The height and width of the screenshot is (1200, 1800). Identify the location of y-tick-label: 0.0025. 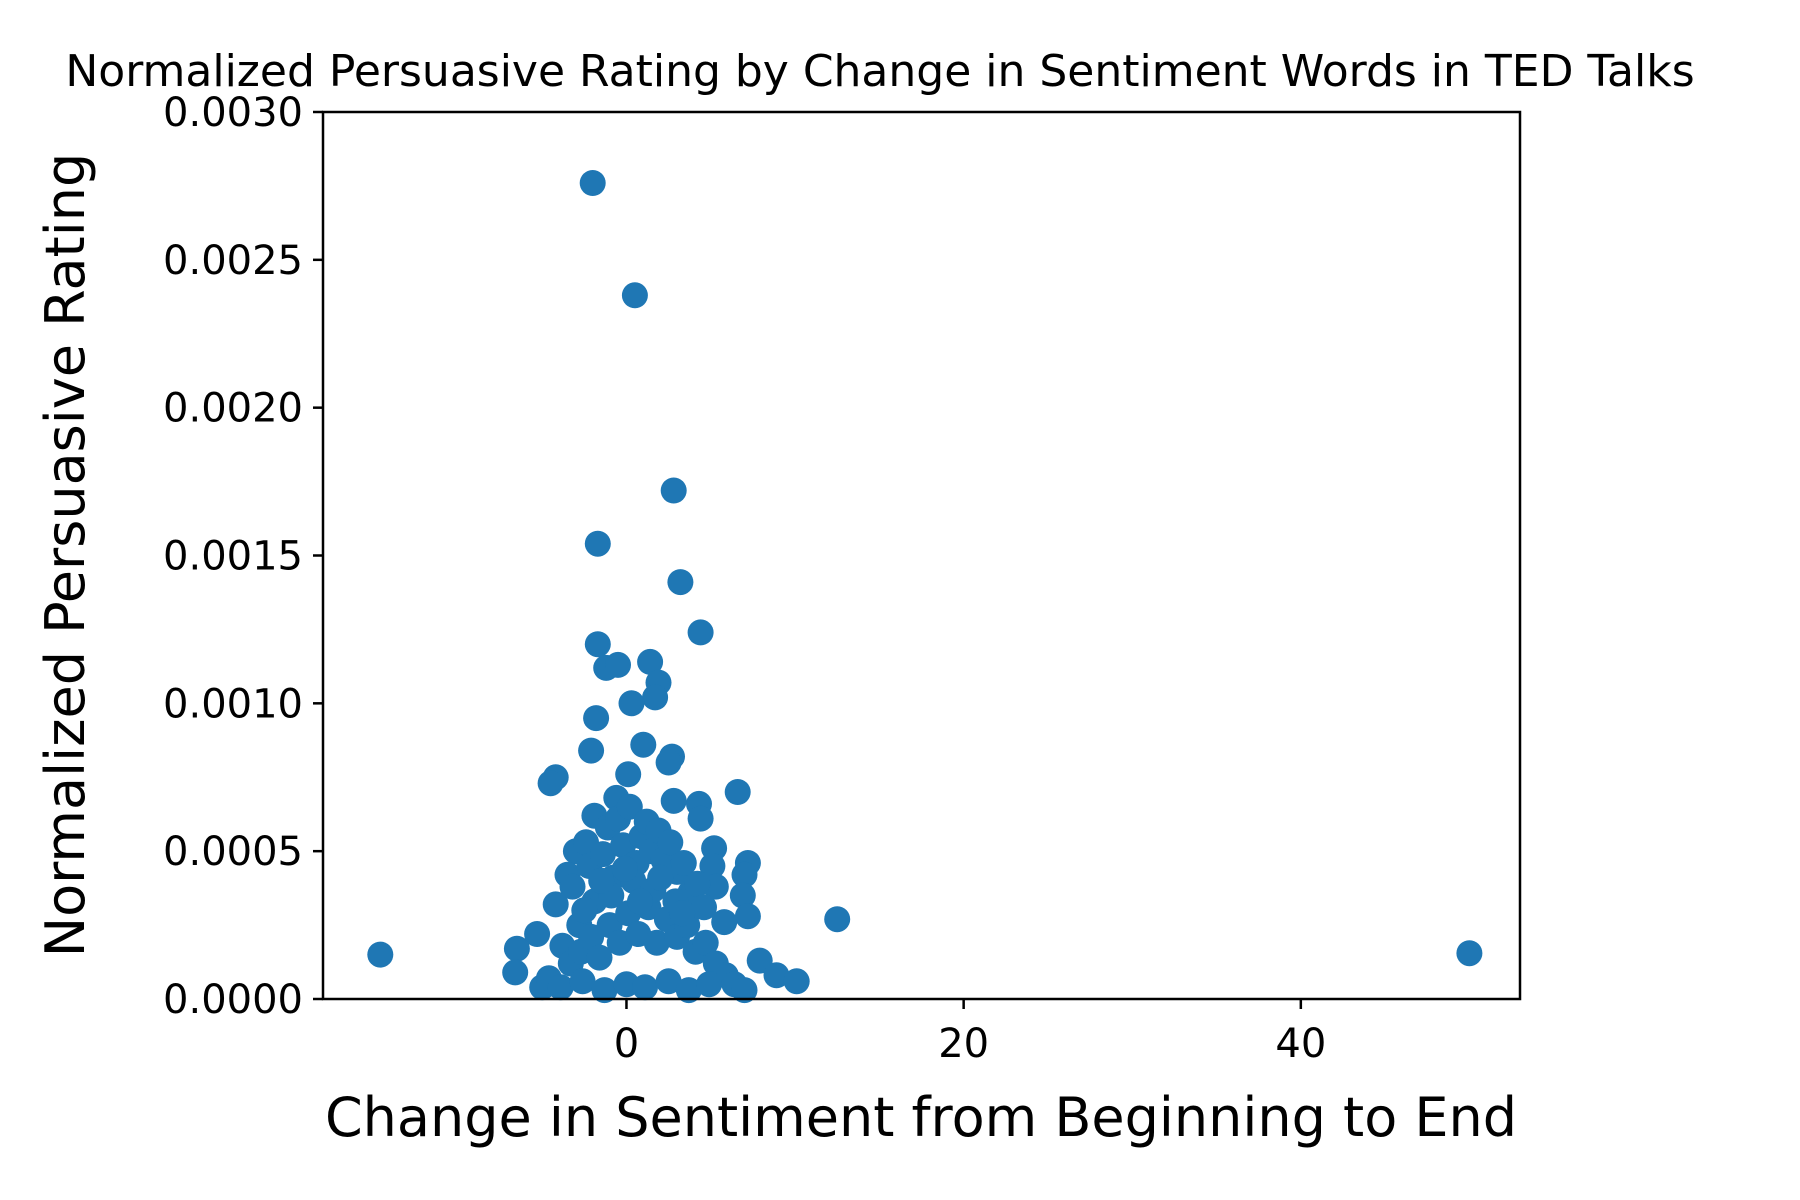
(233, 261).